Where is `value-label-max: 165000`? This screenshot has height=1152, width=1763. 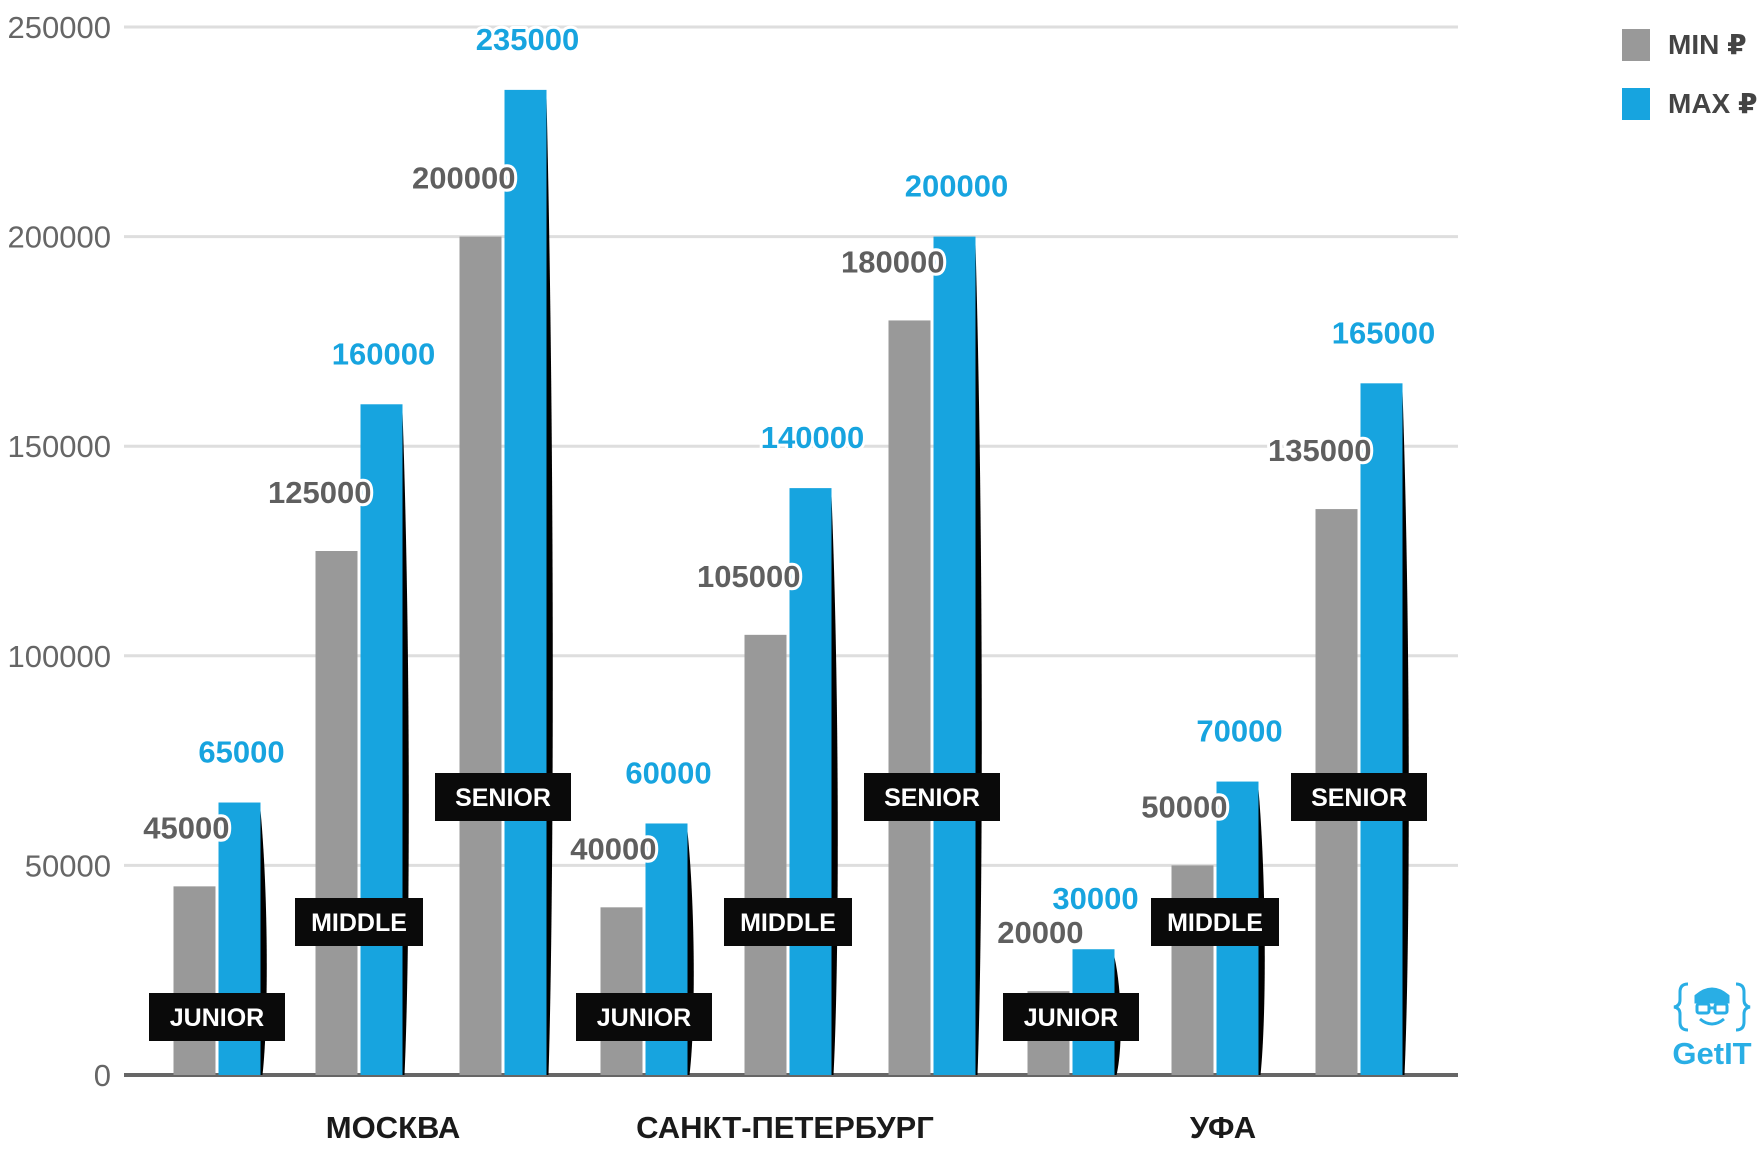
value-label-max: 165000 is located at coordinates (1383, 332).